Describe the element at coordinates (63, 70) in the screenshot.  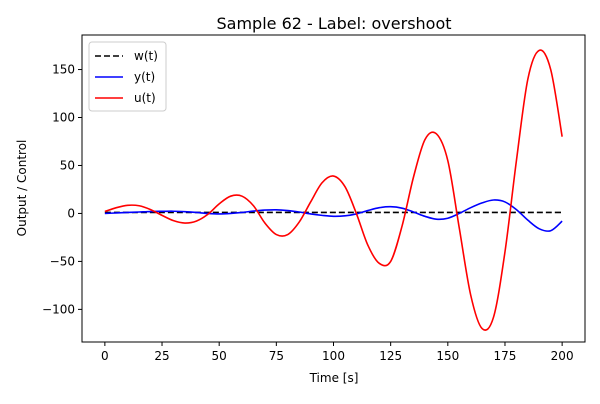
I see `y-tick-label: 150` at that location.